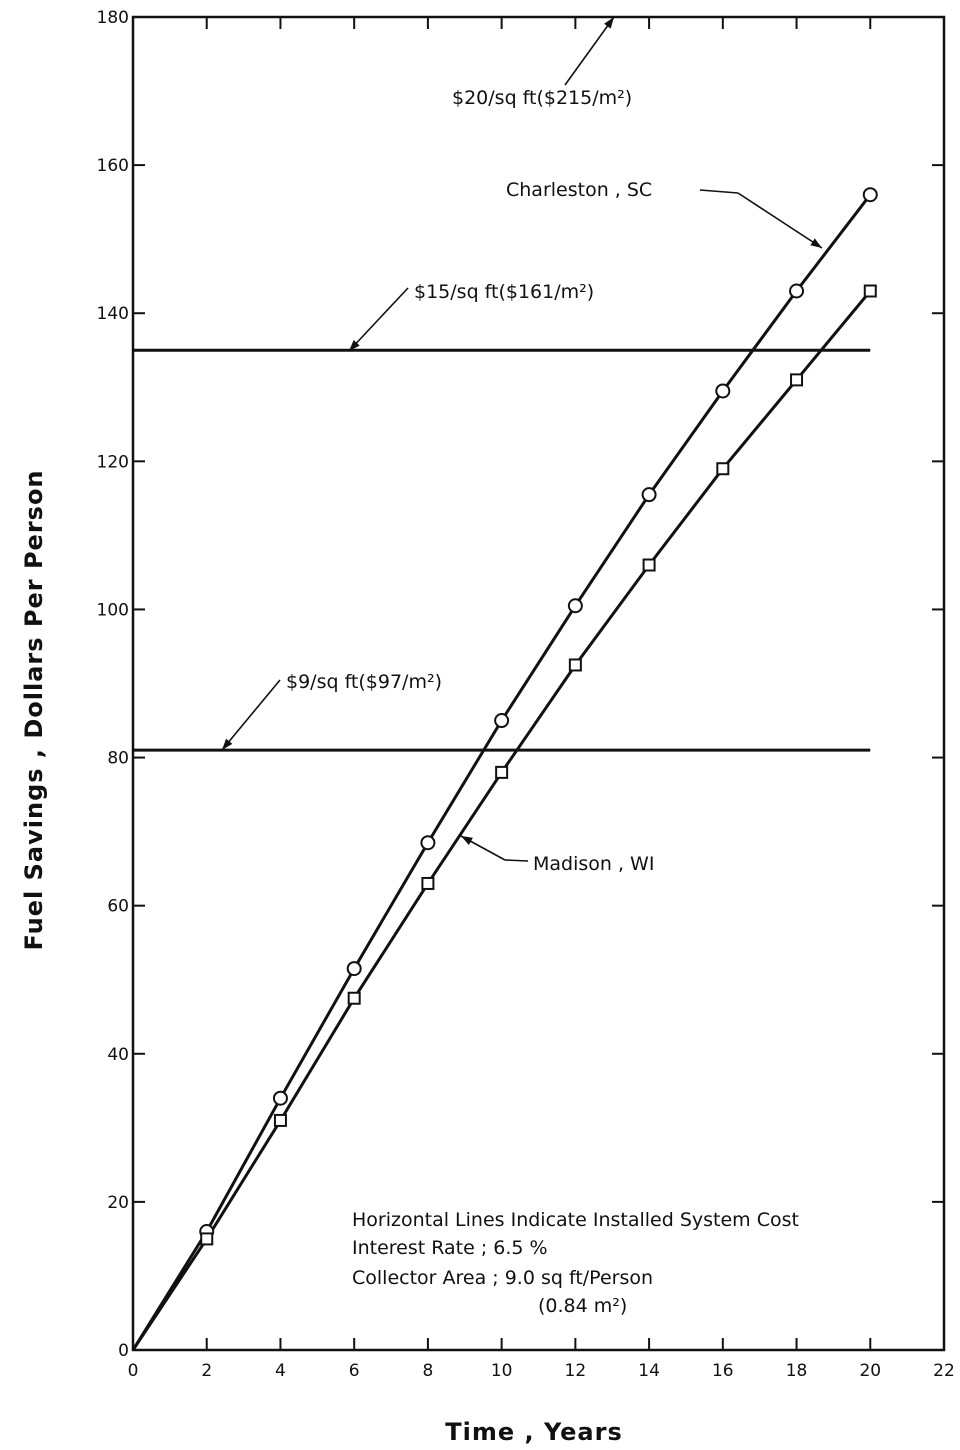  I want to click on y-tick-label: 160, so click(113, 166).